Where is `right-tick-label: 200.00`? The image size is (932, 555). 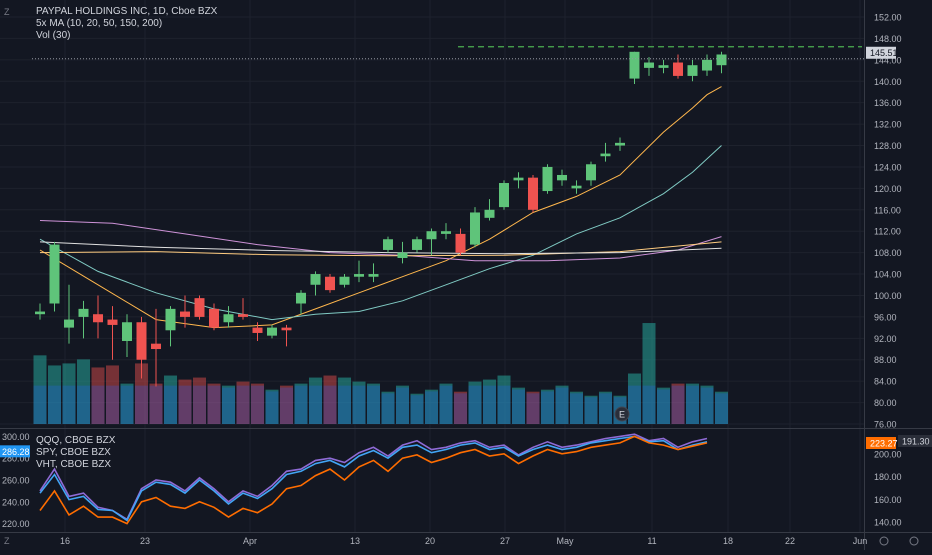 right-tick-label: 200.00 is located at coordinates (888, 455).